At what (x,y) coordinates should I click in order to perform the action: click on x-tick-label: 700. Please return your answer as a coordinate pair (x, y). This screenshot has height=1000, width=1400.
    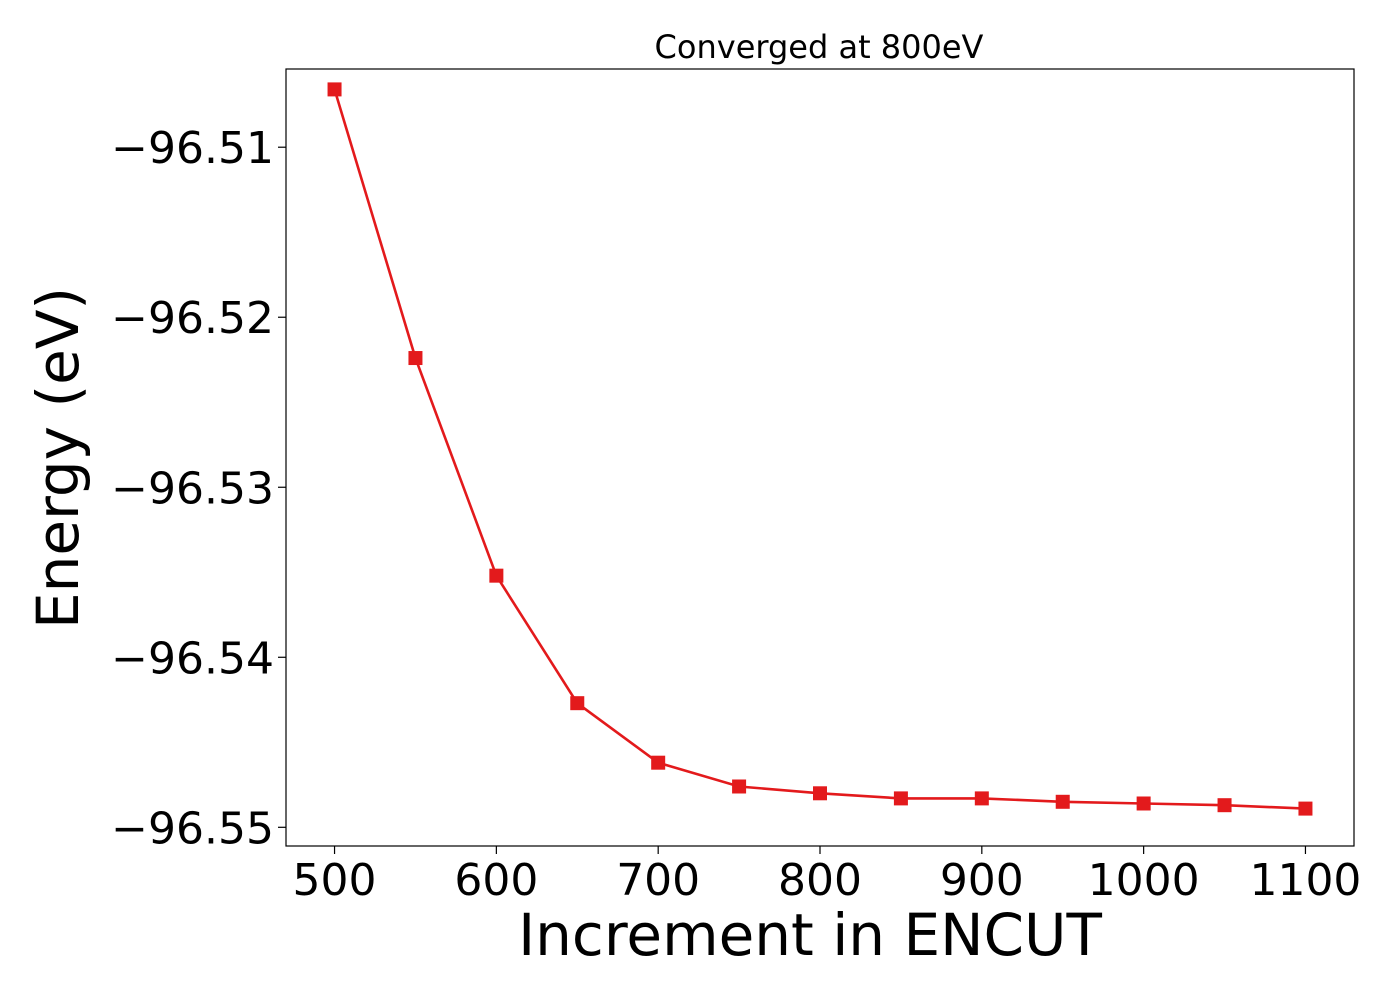
    Looking at the image, I should click on (658, 880).